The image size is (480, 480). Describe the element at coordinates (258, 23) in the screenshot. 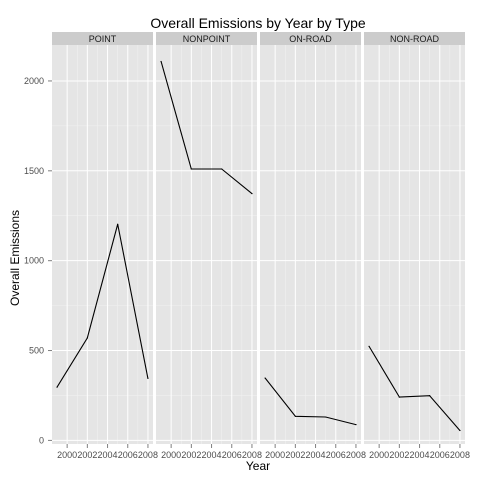

I see `chart-title: Overall Emissions by Year by Type` at that location.